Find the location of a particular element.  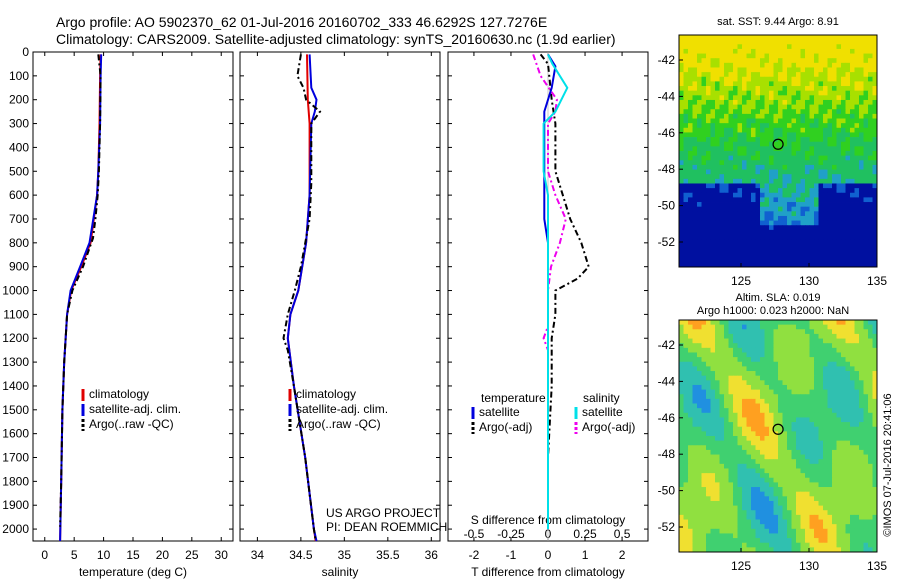

legend-label: Argo(..raw -QC) is located at coordinates (338, 424).